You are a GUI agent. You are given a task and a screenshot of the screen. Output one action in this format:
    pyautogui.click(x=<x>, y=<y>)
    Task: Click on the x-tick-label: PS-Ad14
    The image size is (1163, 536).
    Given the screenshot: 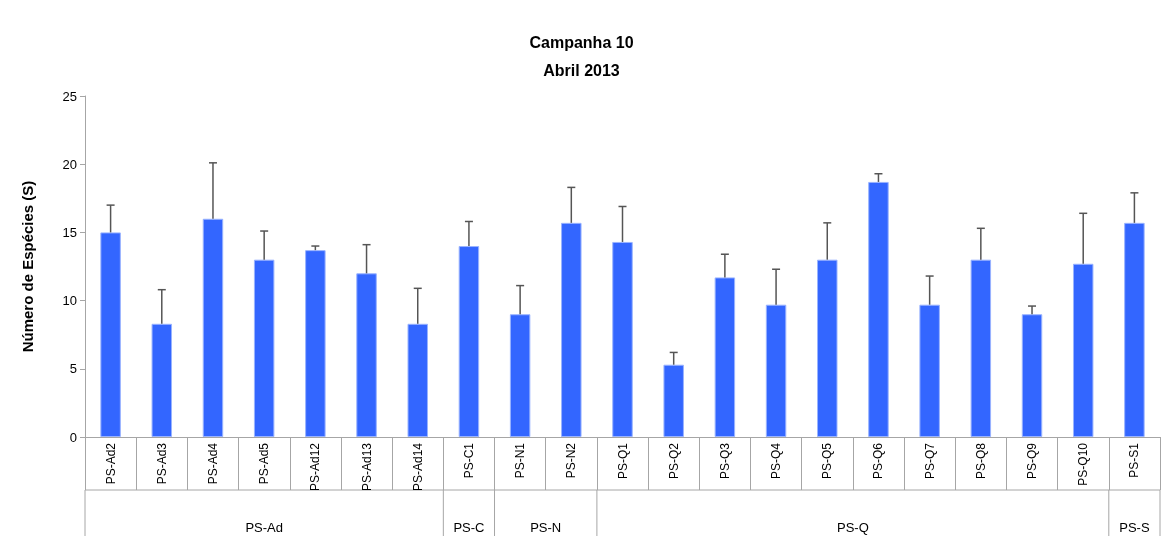 What is the action you would take?
    pyautogui.click(x=417, y=467)
    